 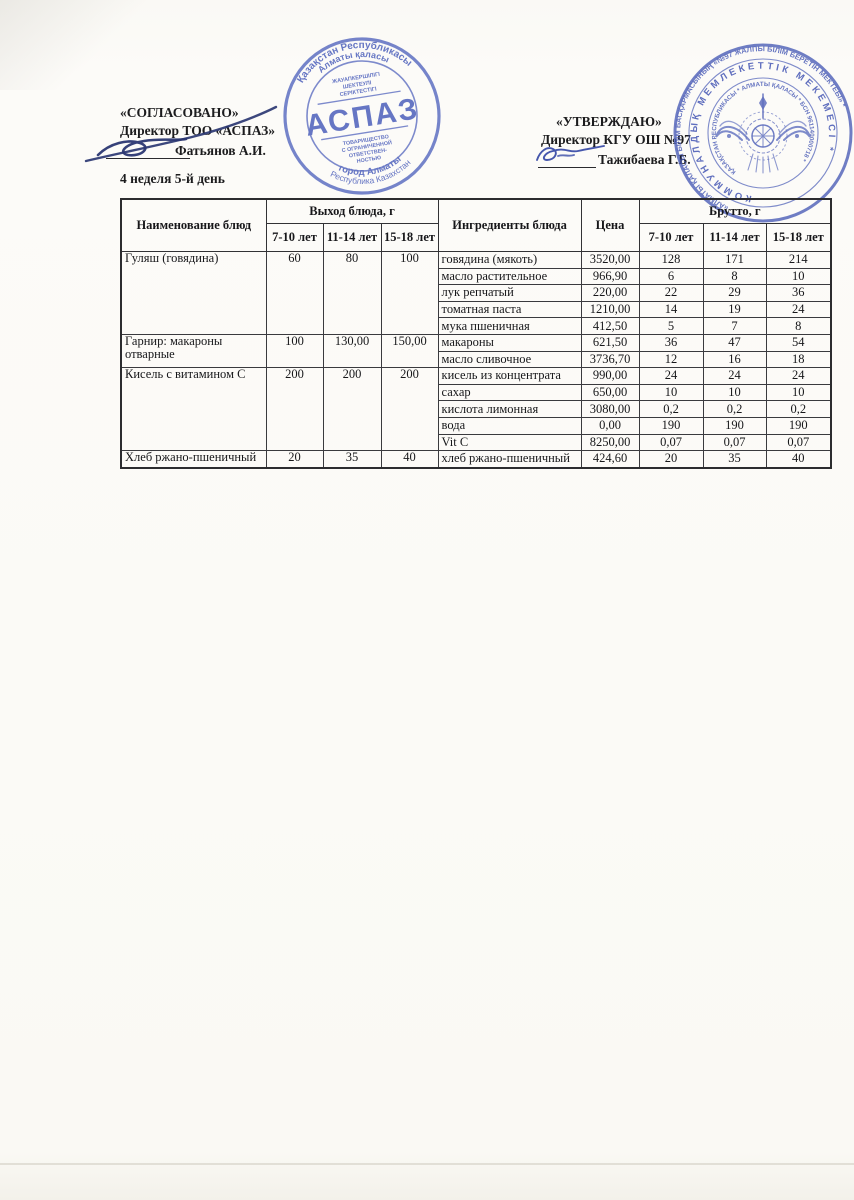 What do you see at coordinates (509, 376) in the screenshot?
I see `ingredient-name-cell: кисель из концентрата` at bounding box center [509, 376].